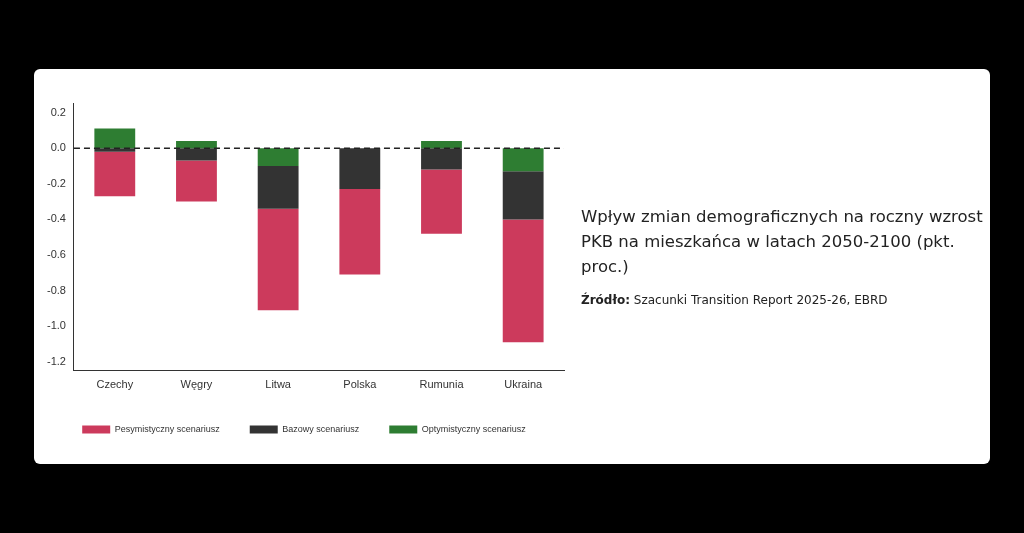  Describe the element at coordinates (115, 384) in the screenshot. I see `x-tick-label: Czechy` at that location.